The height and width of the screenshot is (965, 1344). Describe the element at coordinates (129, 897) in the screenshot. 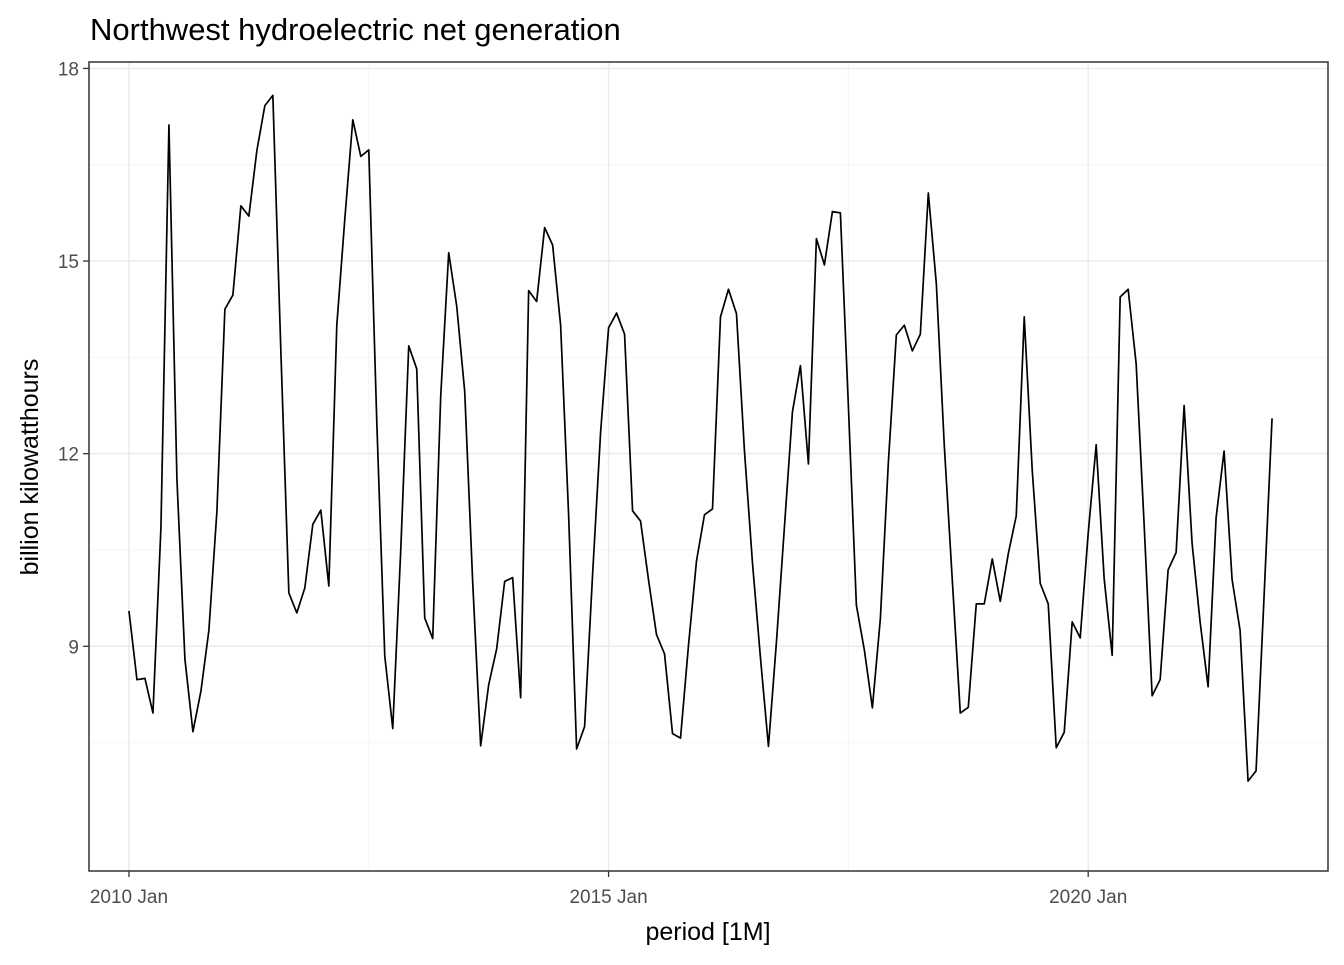

I see `x-tick-label: 2010 Jan` at that location.